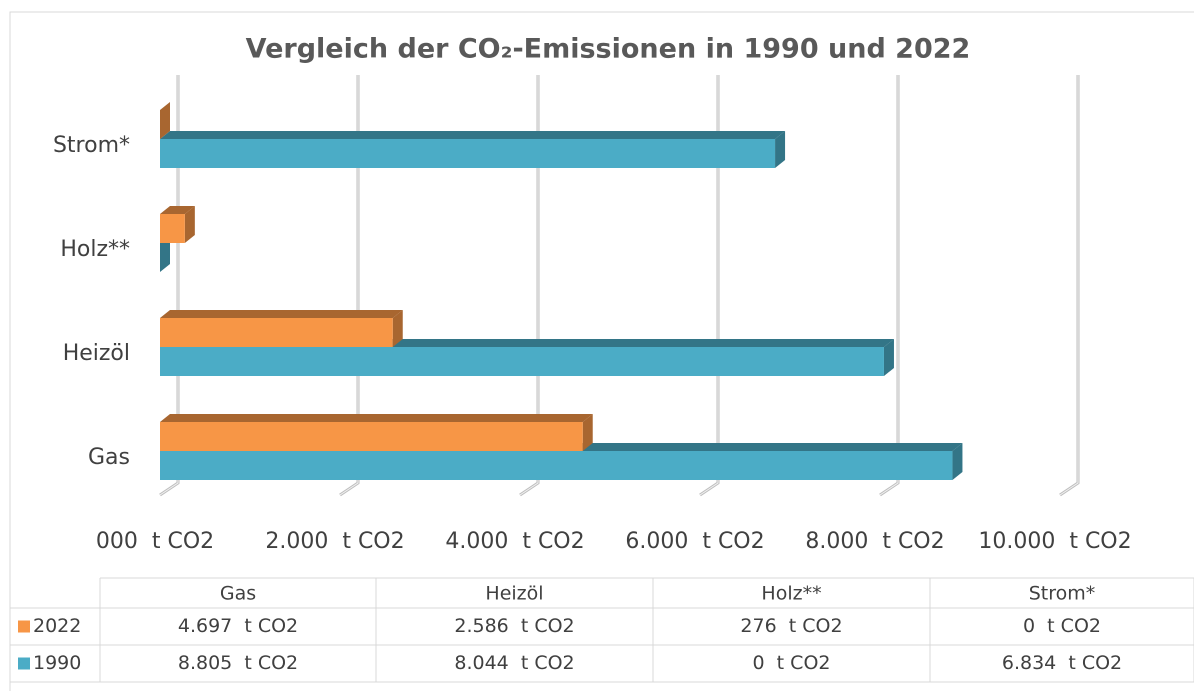 This screenshot has width=1194, height=691. Describe the element at coordinates (57, 663) in the screenshot. I see `legend-label: 1990` at that location.